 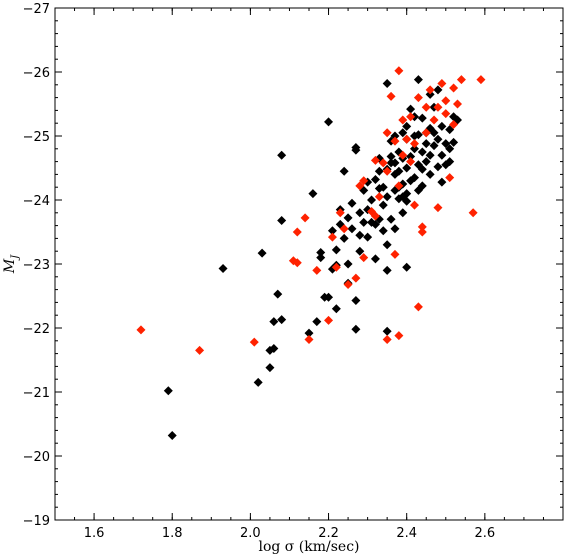 I want to click on x-tick-label: 1.6, so click(x=94, y=533).